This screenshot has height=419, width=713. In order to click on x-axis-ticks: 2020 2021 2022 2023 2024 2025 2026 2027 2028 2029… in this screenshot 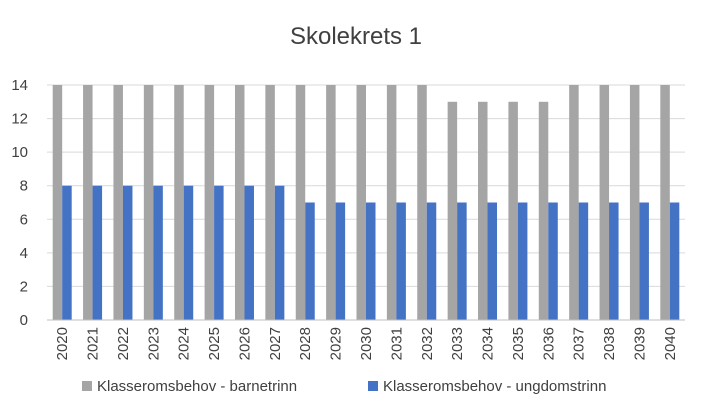, I will do `click(366, 343)`.